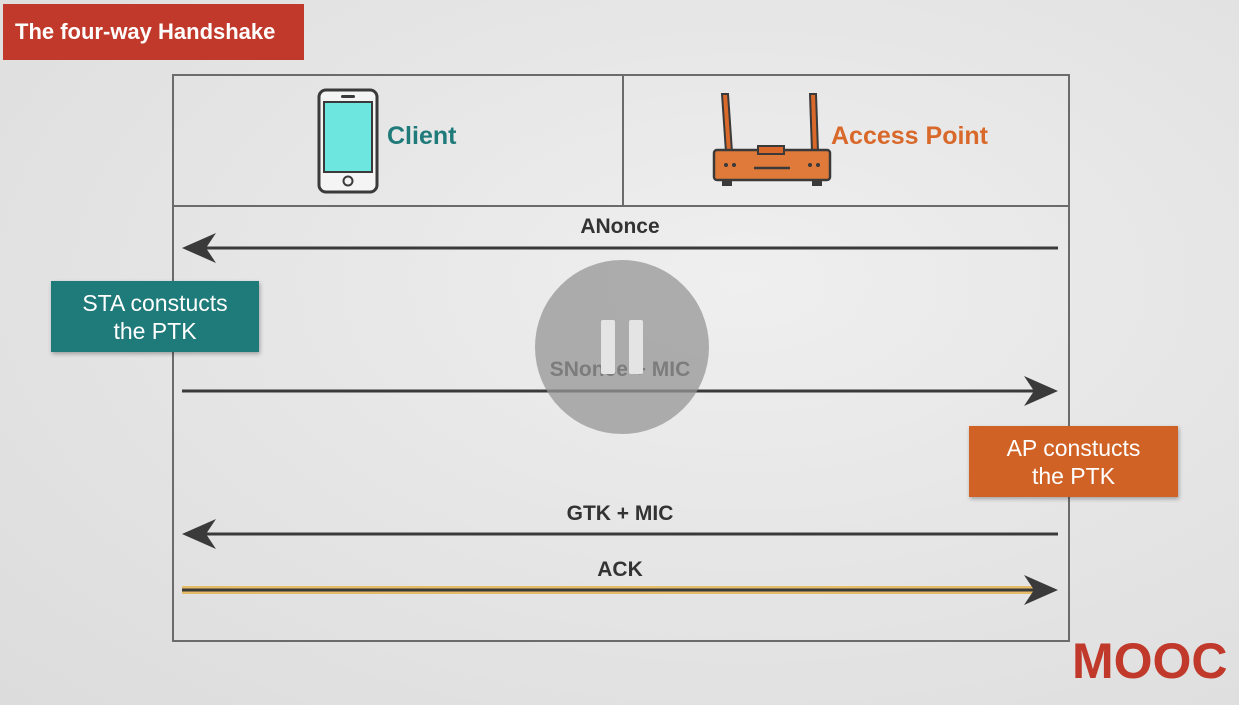 The image size is (1239, 705). What do you see at coordinates (620, 226) in the screenshot?
I see `anonce-label: ANonce` at bounding box center [620, 226].